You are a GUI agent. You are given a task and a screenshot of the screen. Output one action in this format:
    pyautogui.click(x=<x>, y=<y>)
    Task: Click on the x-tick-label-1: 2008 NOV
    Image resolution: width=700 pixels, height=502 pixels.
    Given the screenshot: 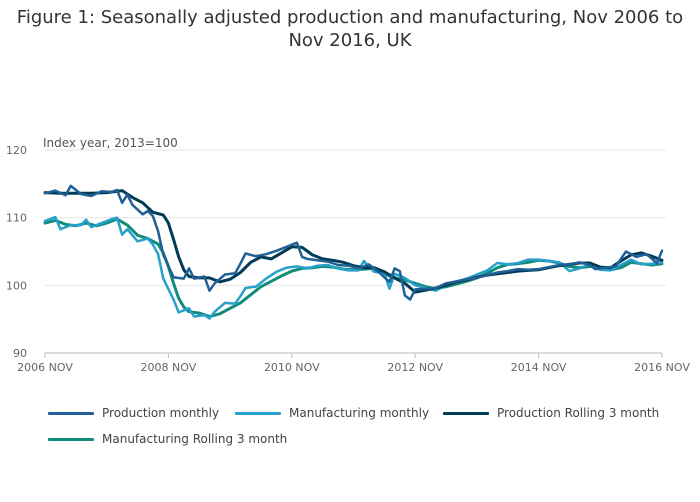 What is the action you would take?
    pyautogui.click(x=169, y=367)
    